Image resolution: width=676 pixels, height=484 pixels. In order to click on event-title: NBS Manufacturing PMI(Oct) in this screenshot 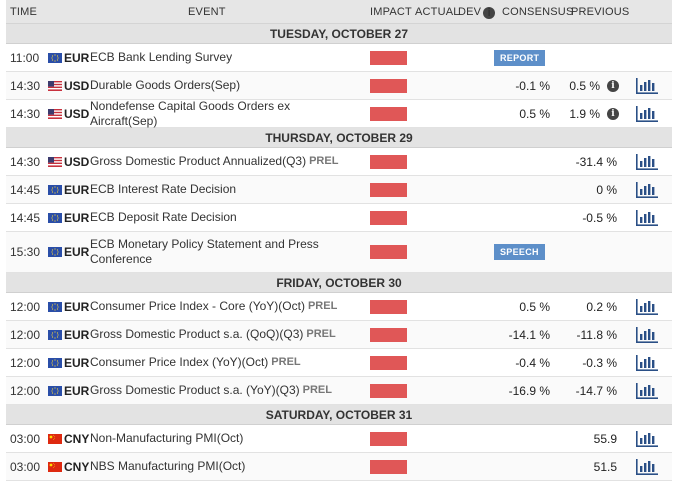, I will do `click(168, 466)`.